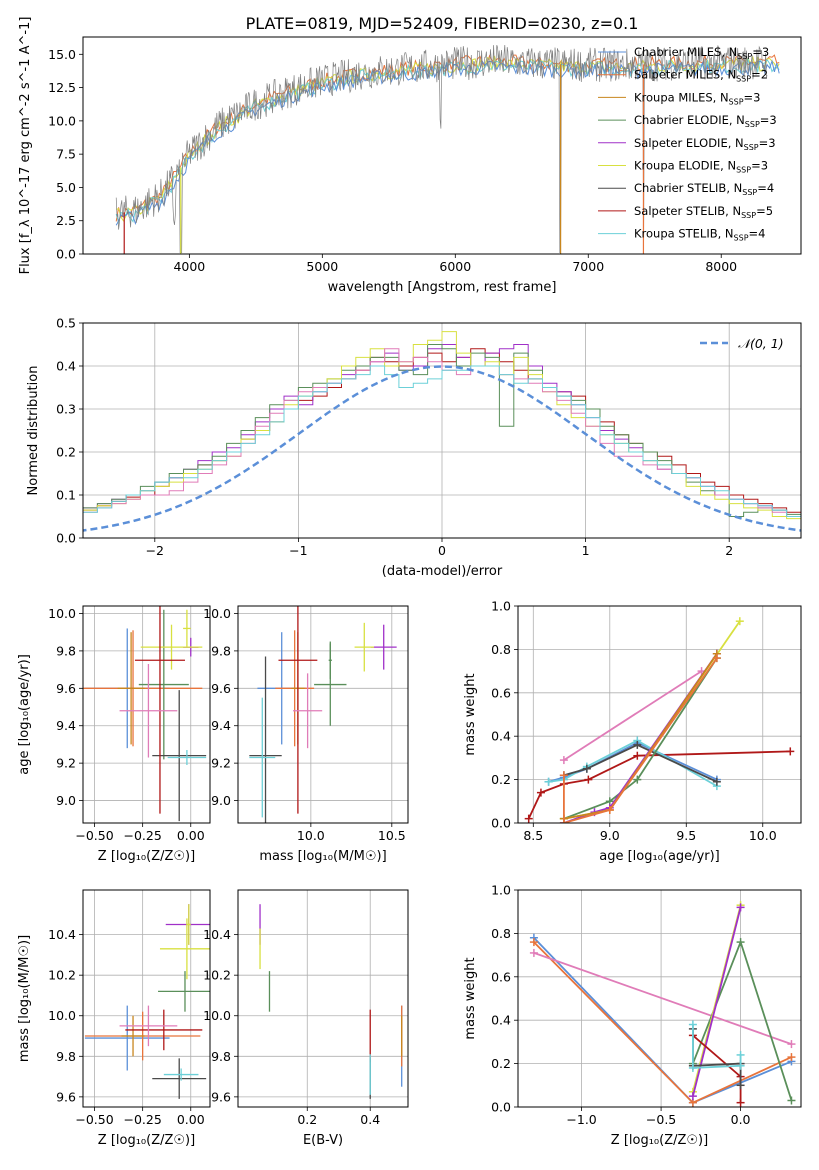 This screenshot has width=819, height=1170. What do you see at coordinates (701, 167) in the screenshot?
I see `legend-label: Kroupa ELODIE, NSSP=3` at bounding box center [701, 167].